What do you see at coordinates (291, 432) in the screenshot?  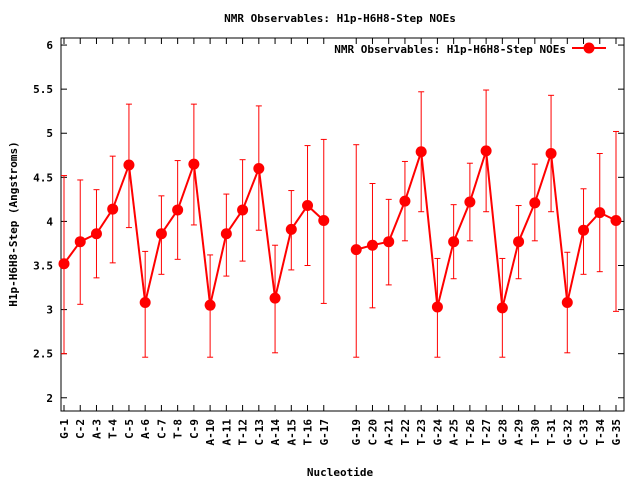 I see `x-tick-label: A-15` at bounding box center [291, 432].